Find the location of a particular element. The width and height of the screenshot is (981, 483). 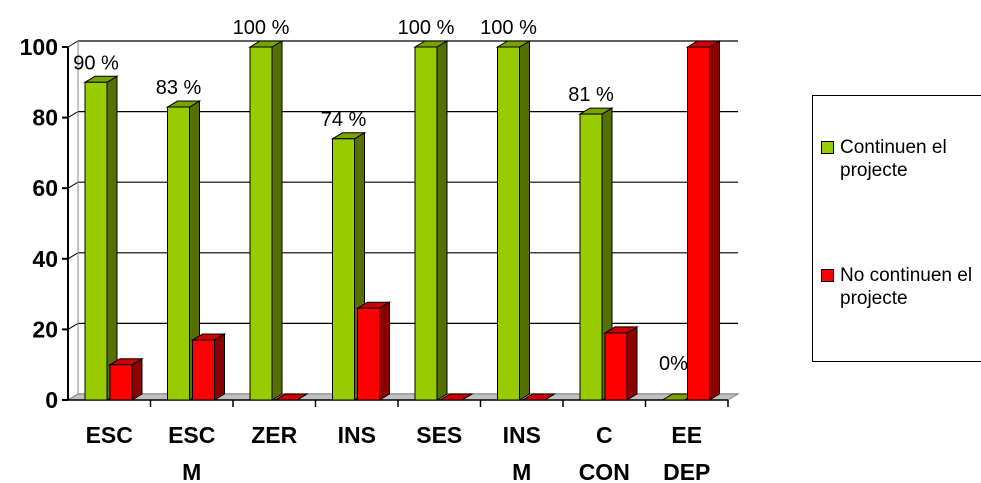

data-label: 83 % is located at coordinates (179, 88).